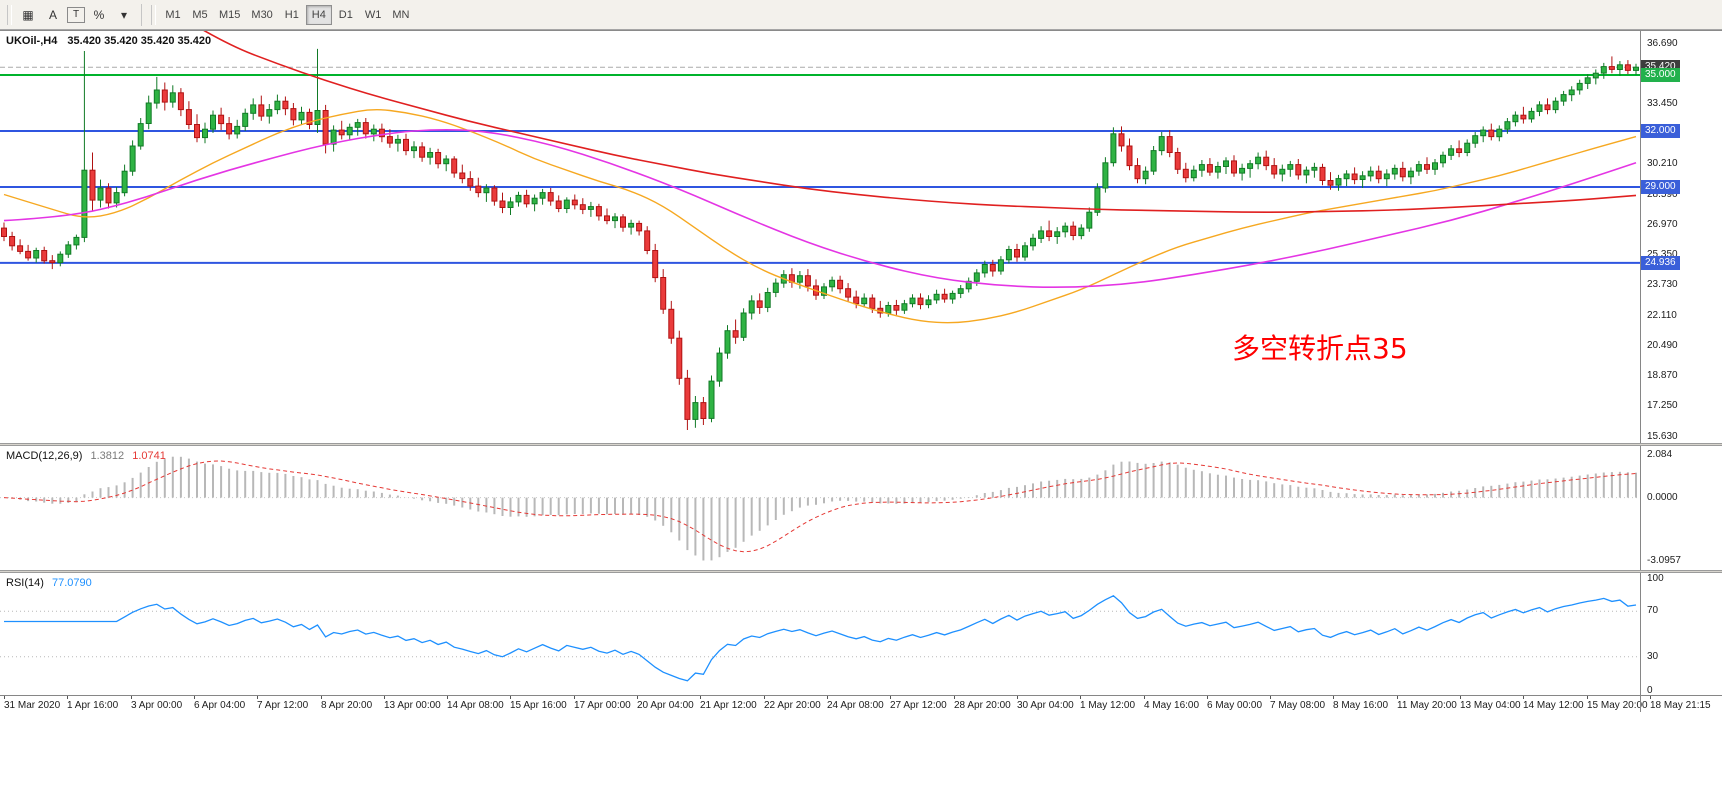 The image size is (1722, 785). Describe the element at coordinates (292, 15) in the screenshot. I see `timeframe-h1-button: H1` at that location.